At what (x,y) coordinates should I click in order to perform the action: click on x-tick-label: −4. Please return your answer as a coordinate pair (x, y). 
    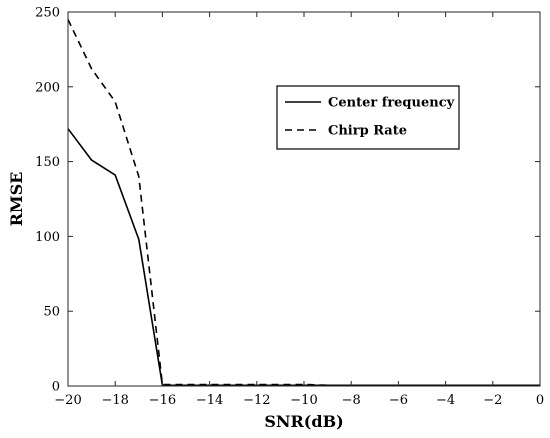
    Looking at the image, I should click on (445, 400).